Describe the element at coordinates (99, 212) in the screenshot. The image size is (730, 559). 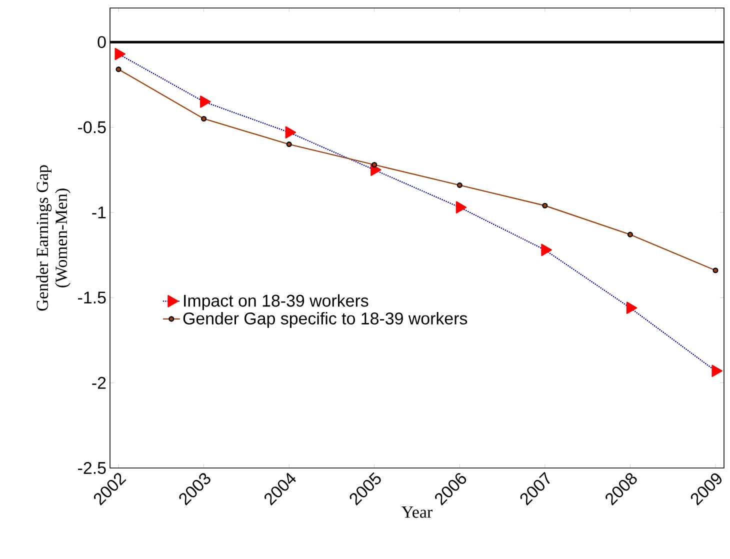
I see `y-tick-label: -1` at that location.